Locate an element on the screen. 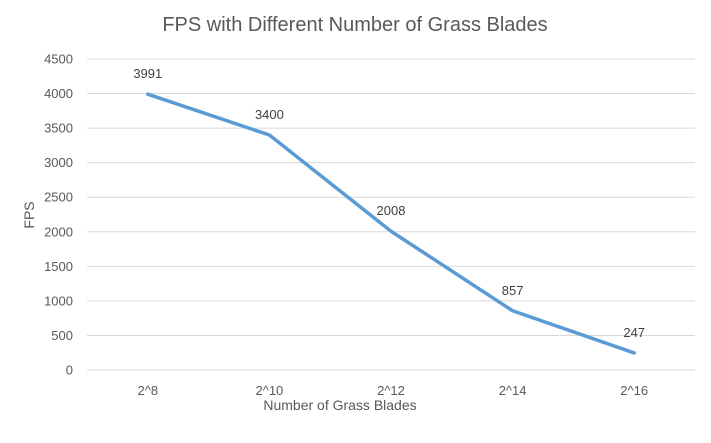 Image resolution: width=711 pixels, height=443 pixels. x-tick-label: 2^12 is located at coordinates (391, 390).